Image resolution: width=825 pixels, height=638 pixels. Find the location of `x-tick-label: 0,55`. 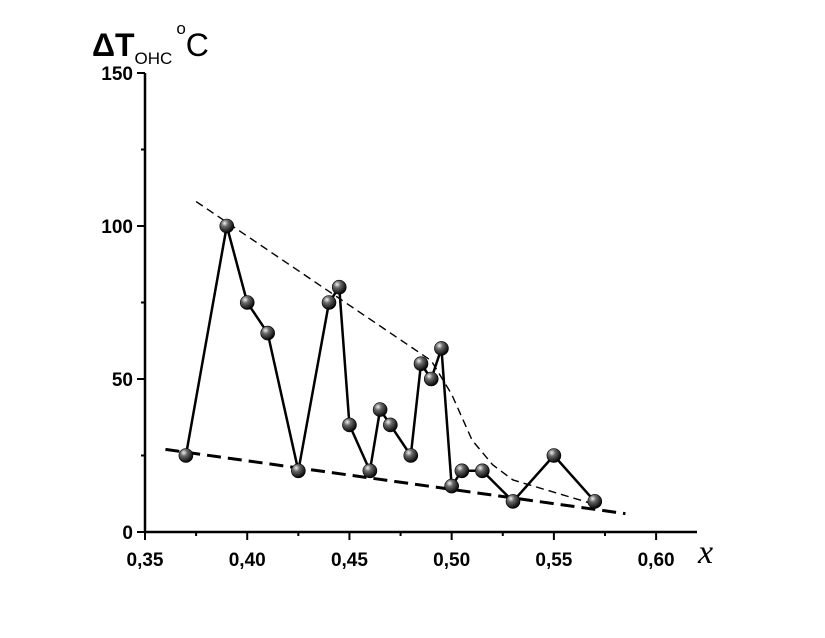

x-tick-label: 0,55 is located at coordinates (553, 560).